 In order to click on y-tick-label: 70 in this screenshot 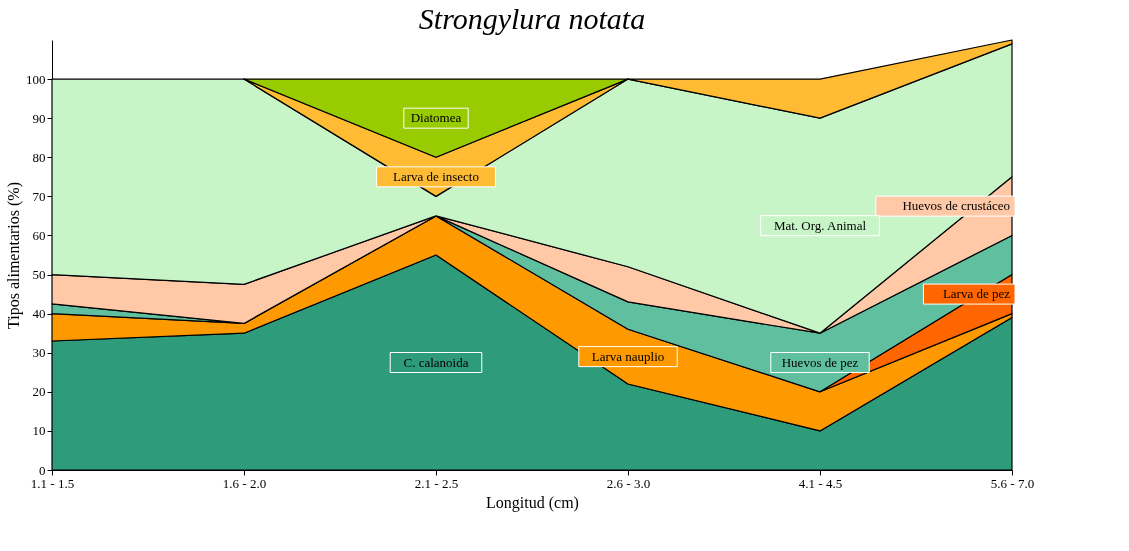, I will do `click(39, 196)`.